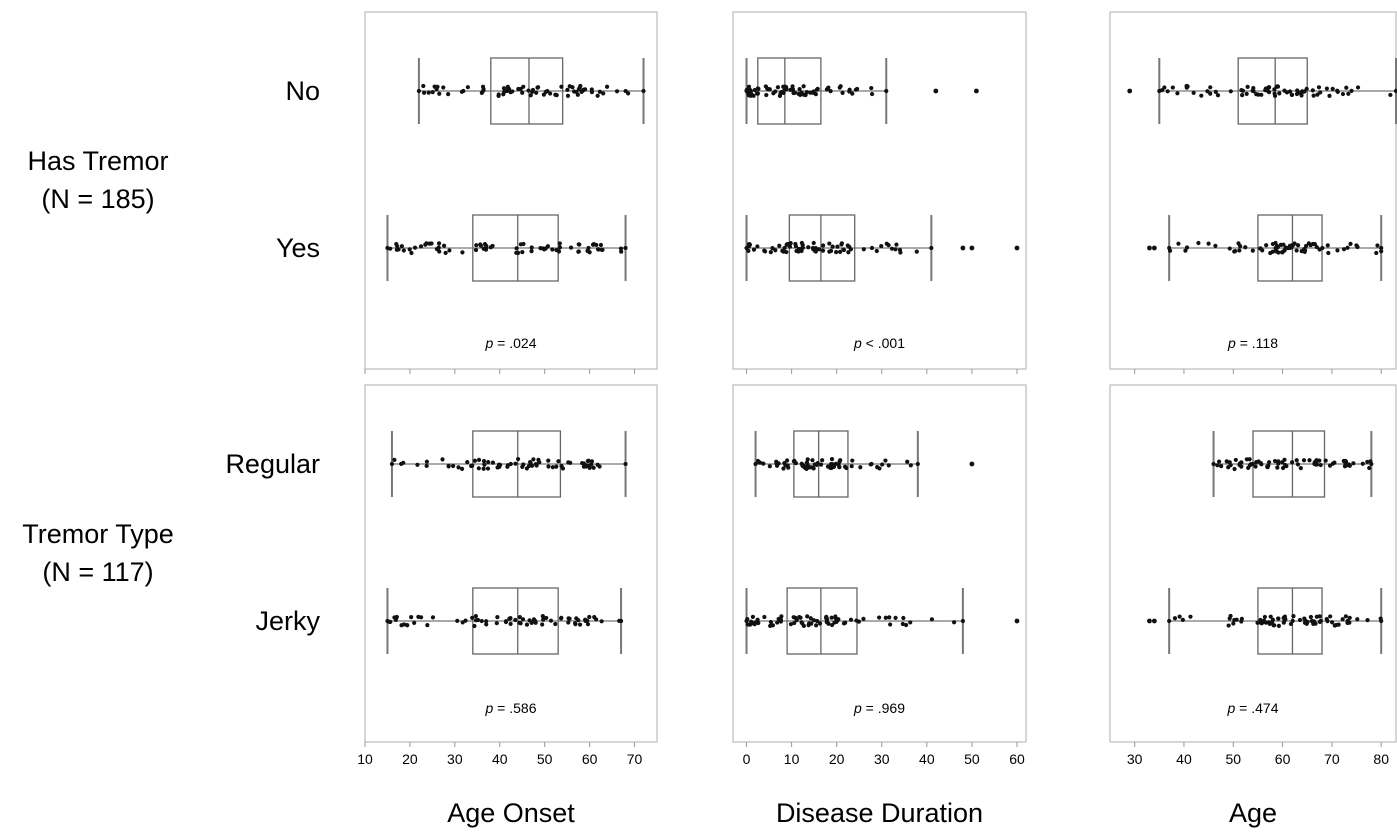 The width and height of the screenshot is (1397, 833). I want to click on row-group-n-label: (N = 117), so click(97, 572).